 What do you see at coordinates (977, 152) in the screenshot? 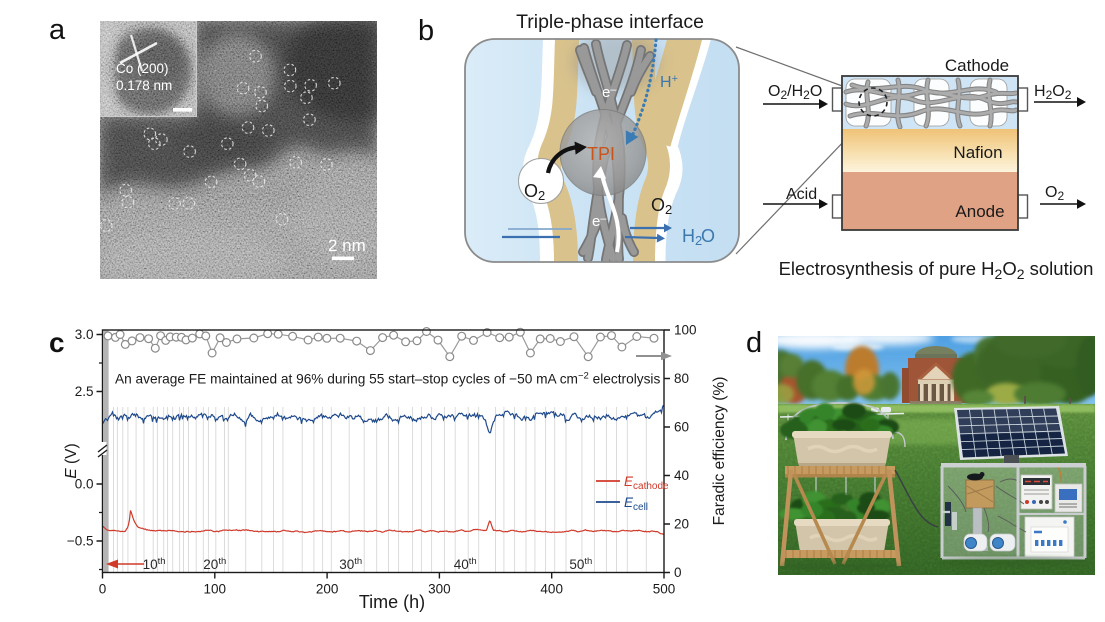
I see `svg-text: Nafion` at bounding box center [977, 152].